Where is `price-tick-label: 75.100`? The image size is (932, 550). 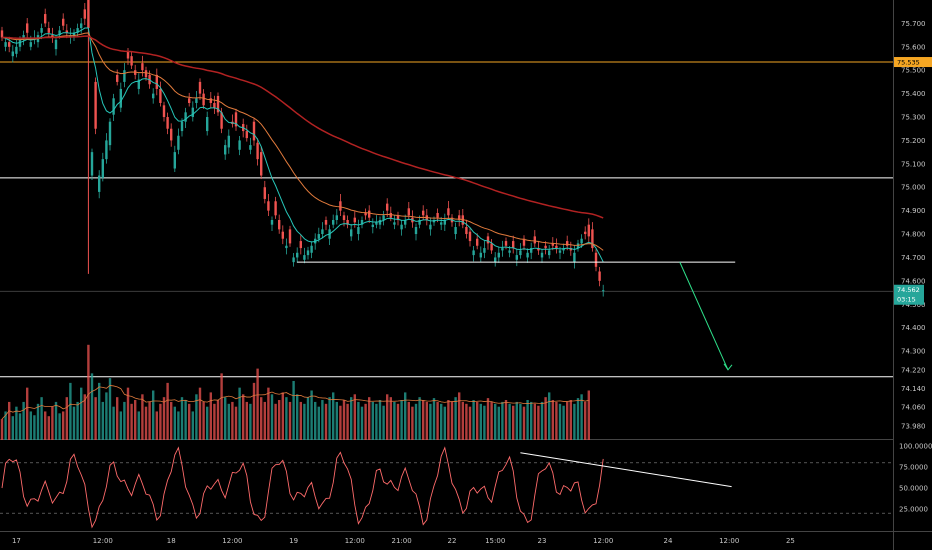
price-tick-label: 75.100 is located at coordinates (913, 164).